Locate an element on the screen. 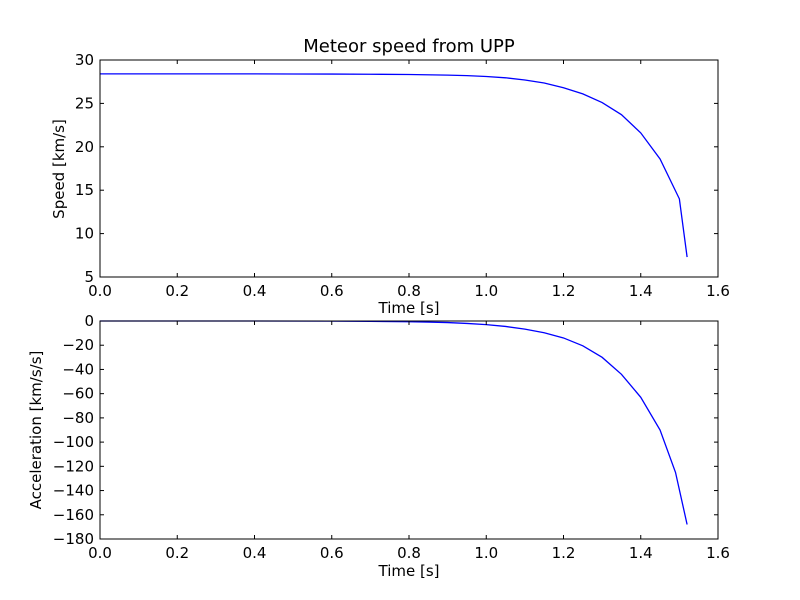  speed-x-axis-label: Time [s] is located at coordinates (409, 308).